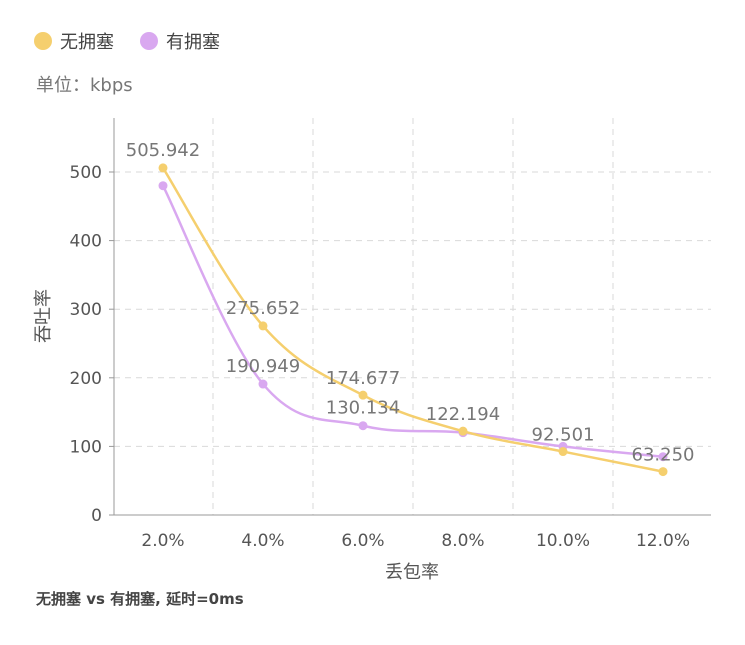 Image resolution: width=745 pixels, height=645 pixels. I want to click on data-label-0: 275.652, so click(263, 308).